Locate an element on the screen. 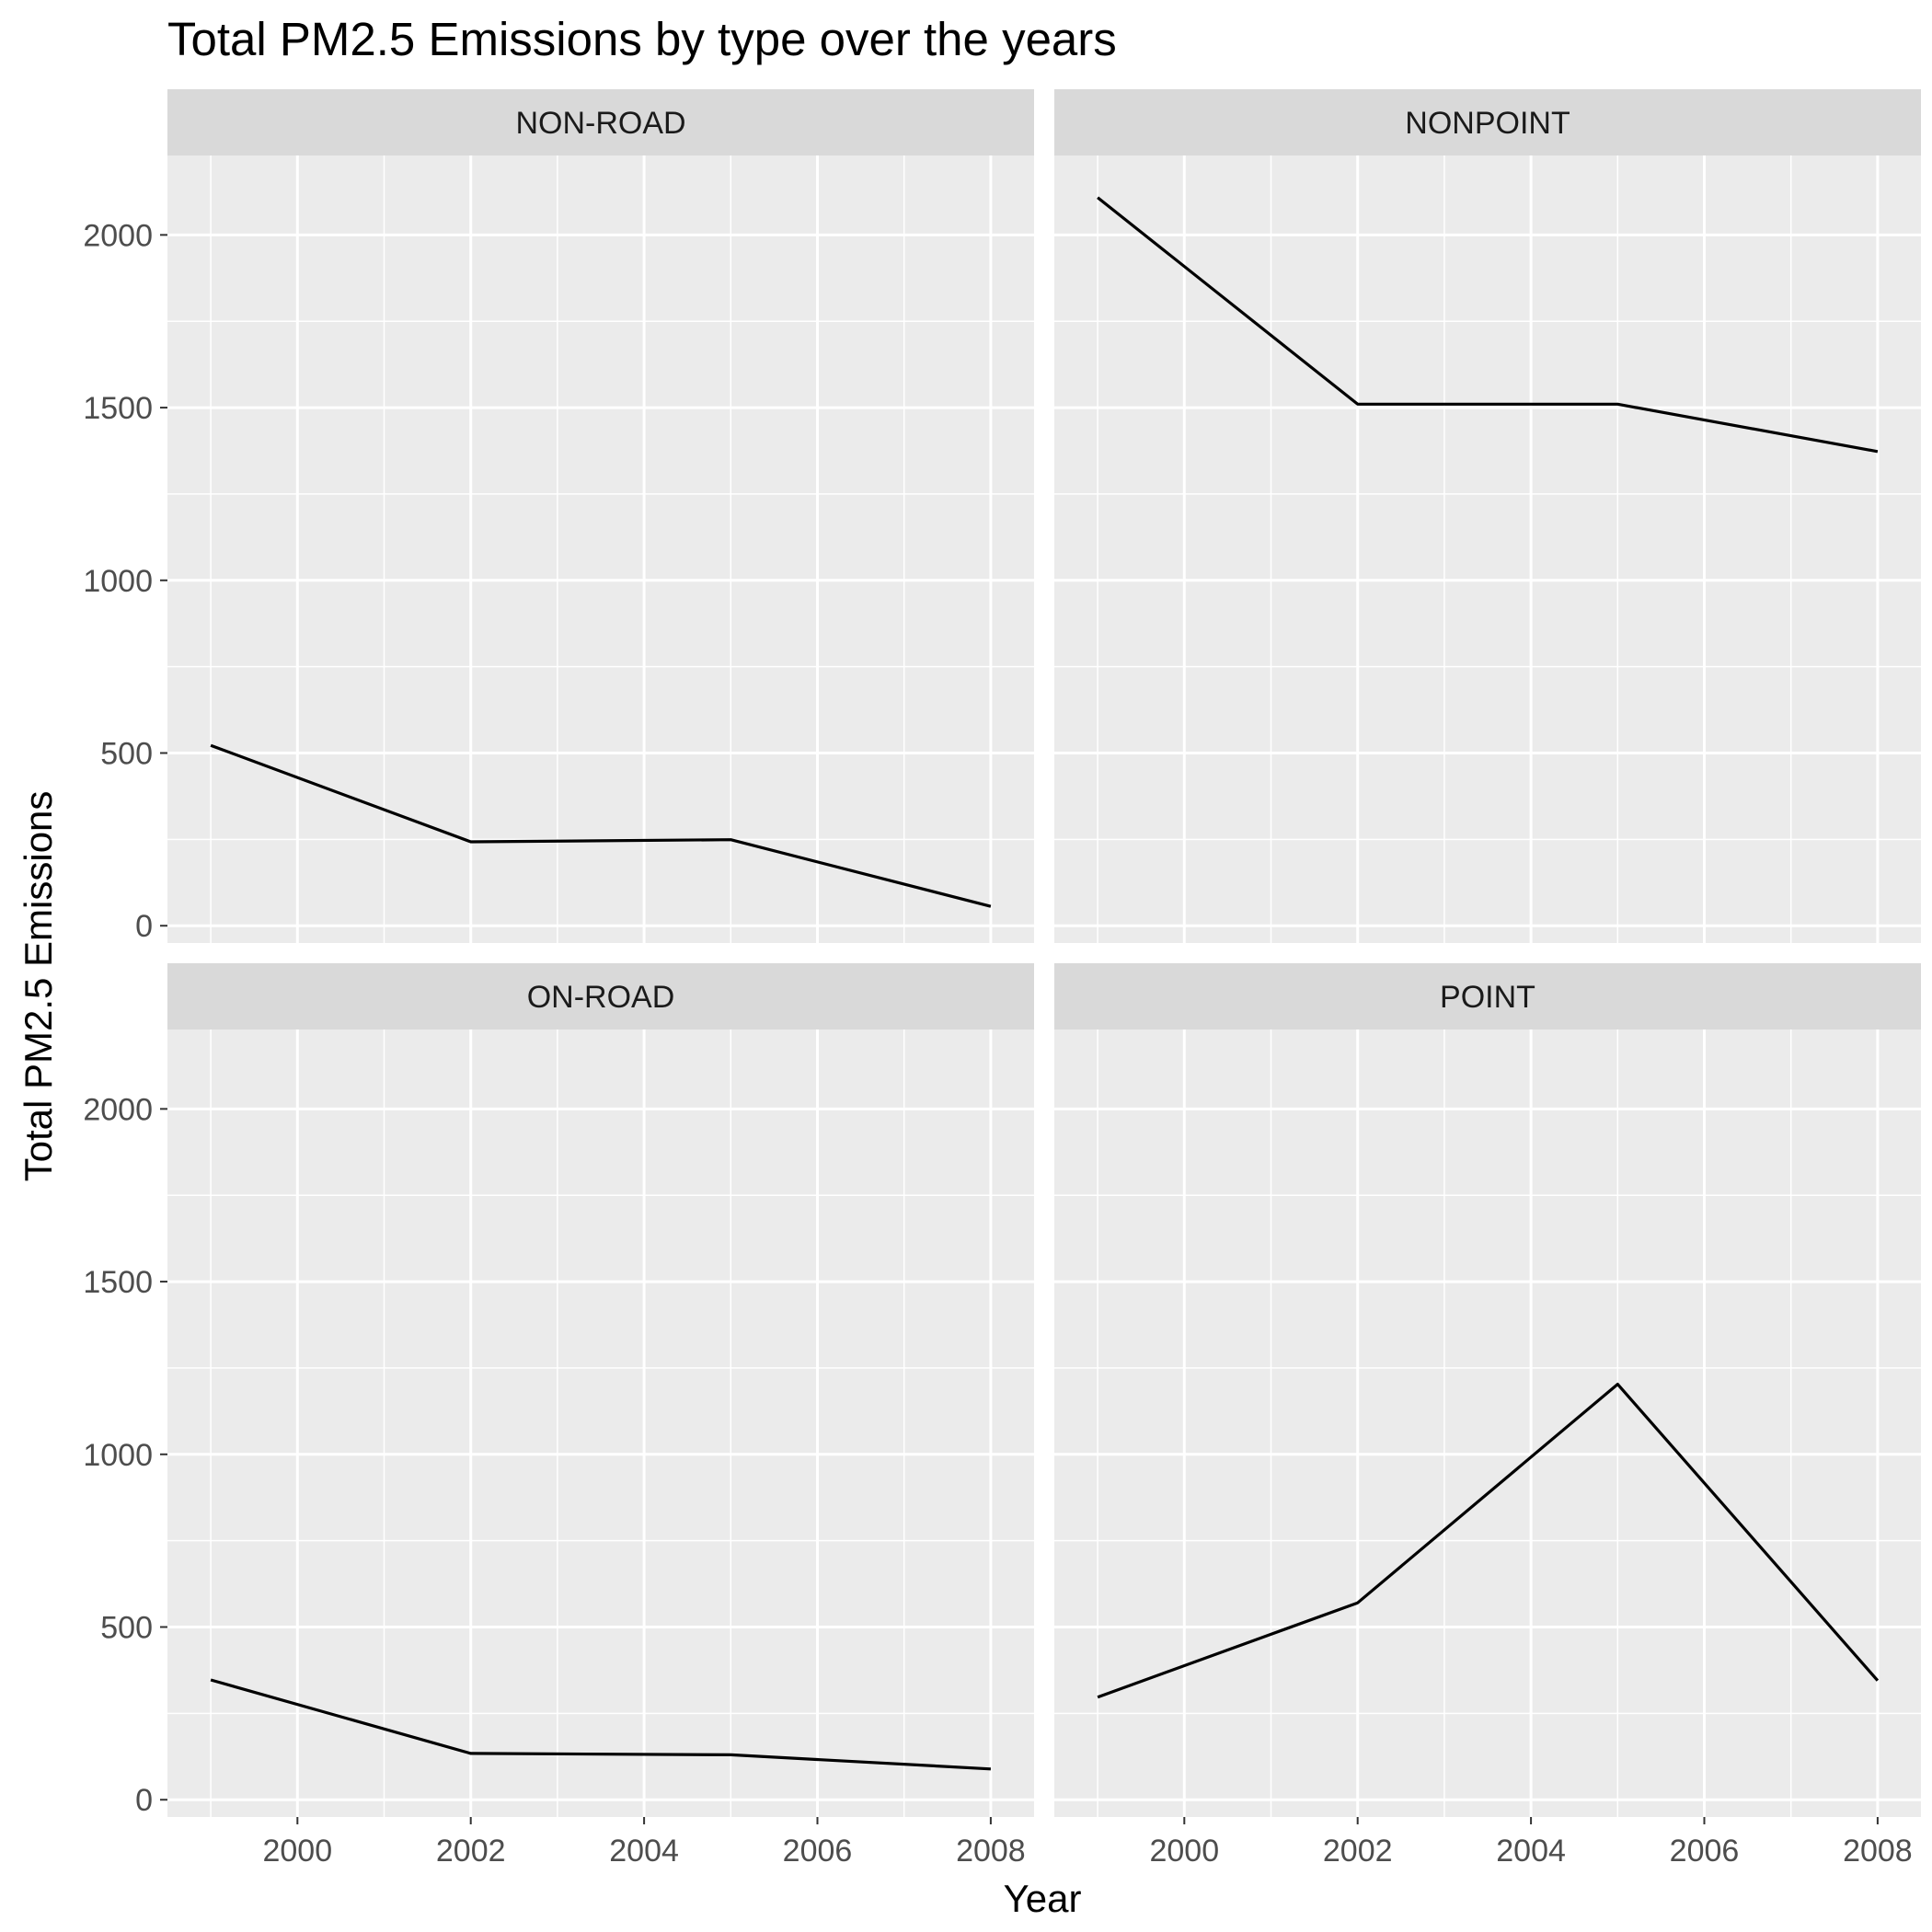 The width and height of the screenshot is (1932, 1932). series-line-point is located at coordinates (1488, 1540).